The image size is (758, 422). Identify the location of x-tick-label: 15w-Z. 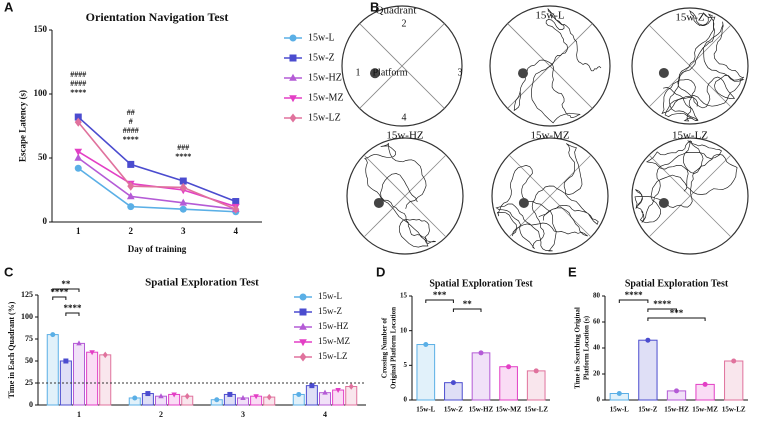
(647, 410).